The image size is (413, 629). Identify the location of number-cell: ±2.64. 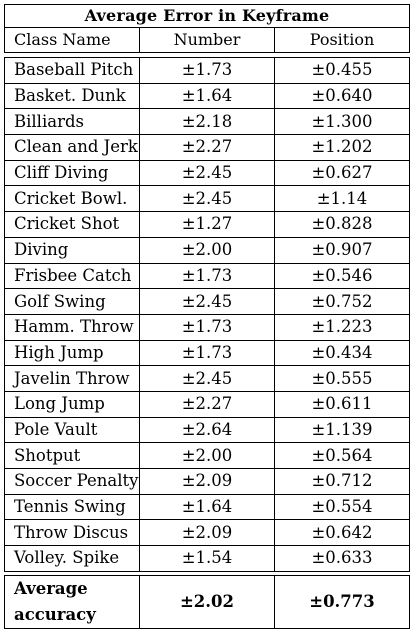
(207, 430).